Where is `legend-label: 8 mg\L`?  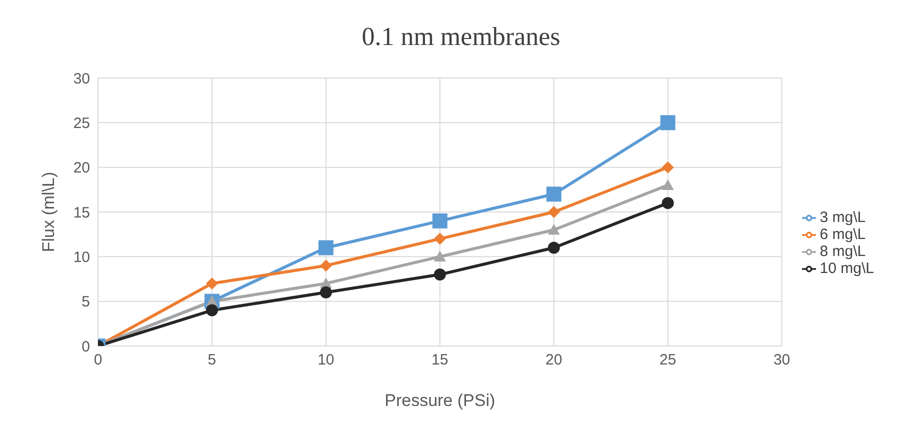 legend-label: 8 mg\L is located at coordinates (843, 251).